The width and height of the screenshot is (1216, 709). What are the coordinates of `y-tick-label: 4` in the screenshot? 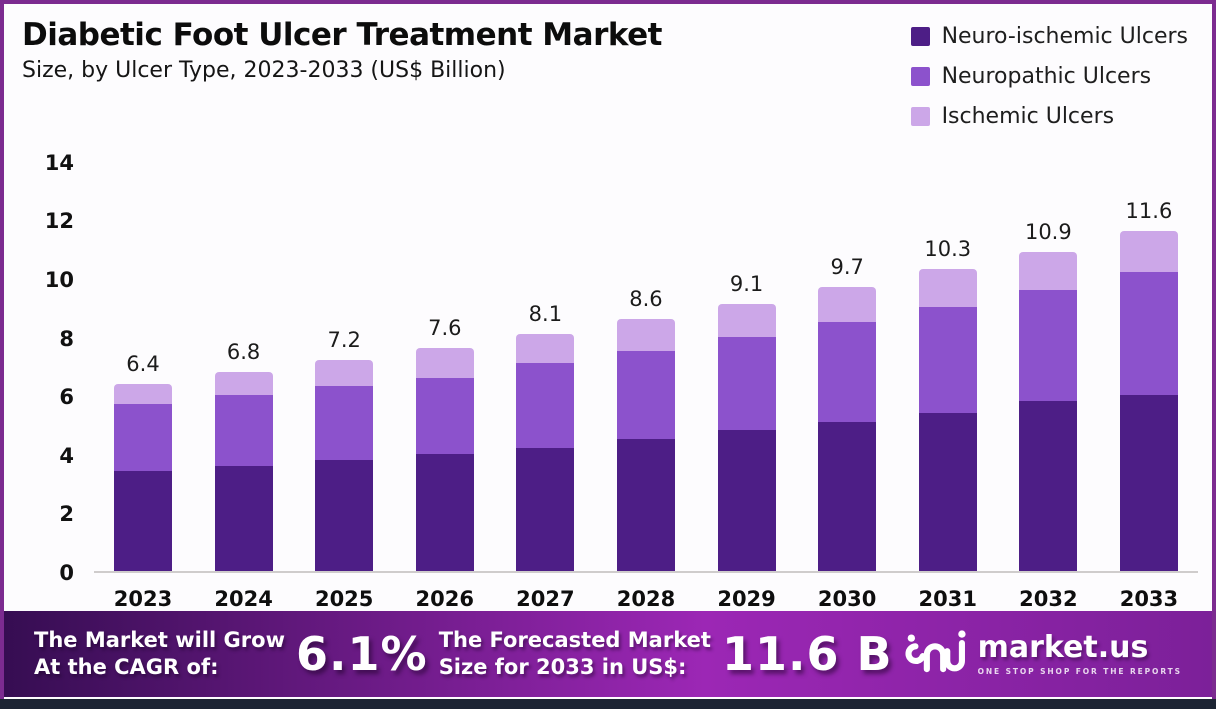 It's located at (66, 455).